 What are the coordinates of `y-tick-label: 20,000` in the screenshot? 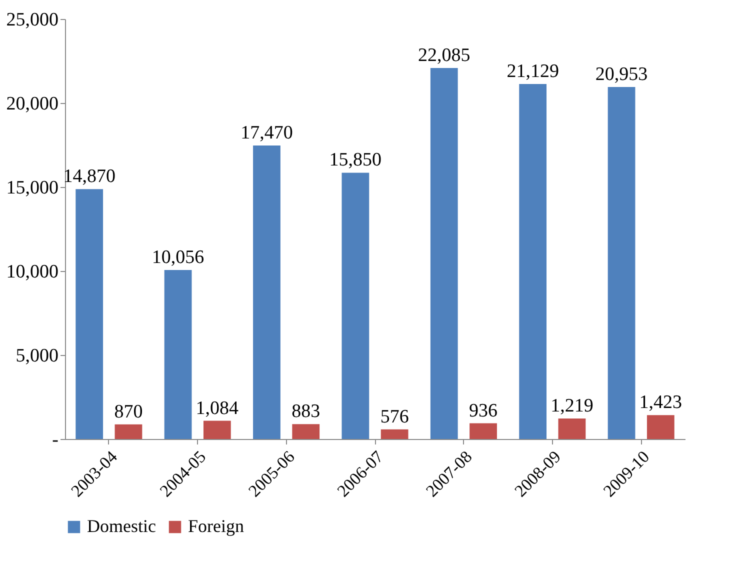 It's located at (32, 104).